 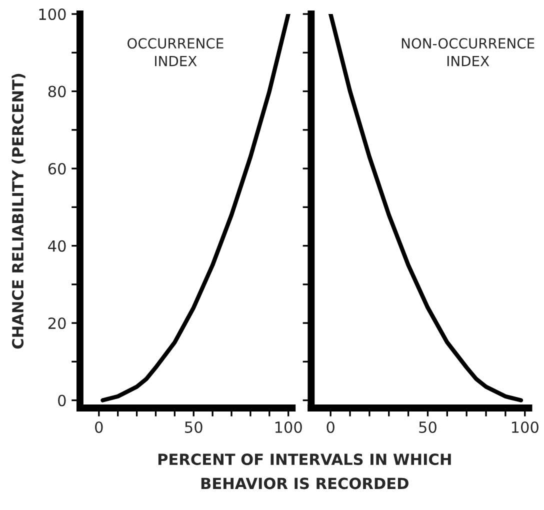 I want to click on x-axis-title: PERCENT OF INTERVALS IN WHICH BEHAVIOR IS RECORDED, so click(x=304, y=472).